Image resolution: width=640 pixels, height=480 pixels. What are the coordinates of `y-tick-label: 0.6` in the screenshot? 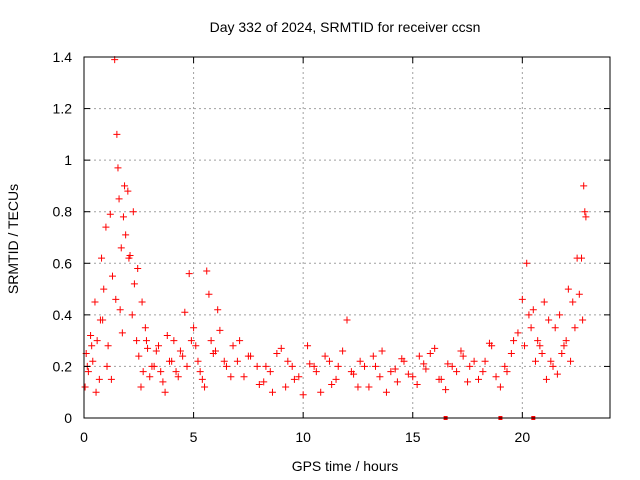 It's located at (63, 263).